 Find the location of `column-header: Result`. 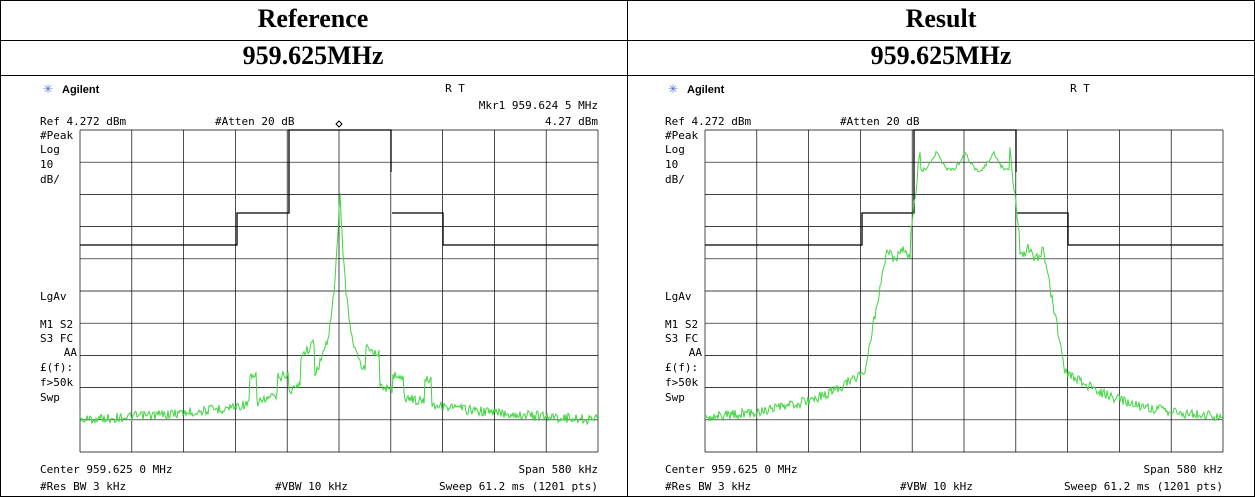

column-header: Result is located at coordinates (941, 18).